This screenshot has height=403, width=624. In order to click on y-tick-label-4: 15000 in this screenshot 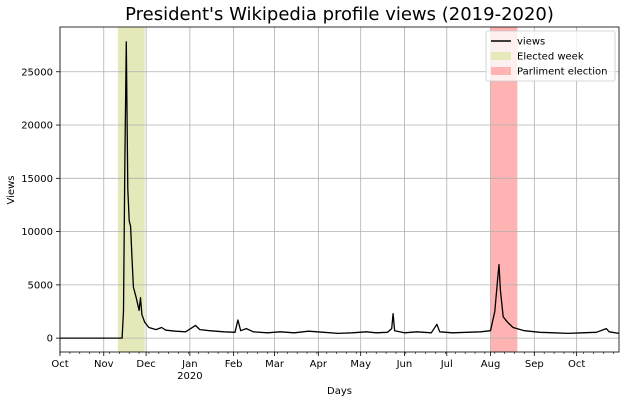, I will do `click(37, 179)`.